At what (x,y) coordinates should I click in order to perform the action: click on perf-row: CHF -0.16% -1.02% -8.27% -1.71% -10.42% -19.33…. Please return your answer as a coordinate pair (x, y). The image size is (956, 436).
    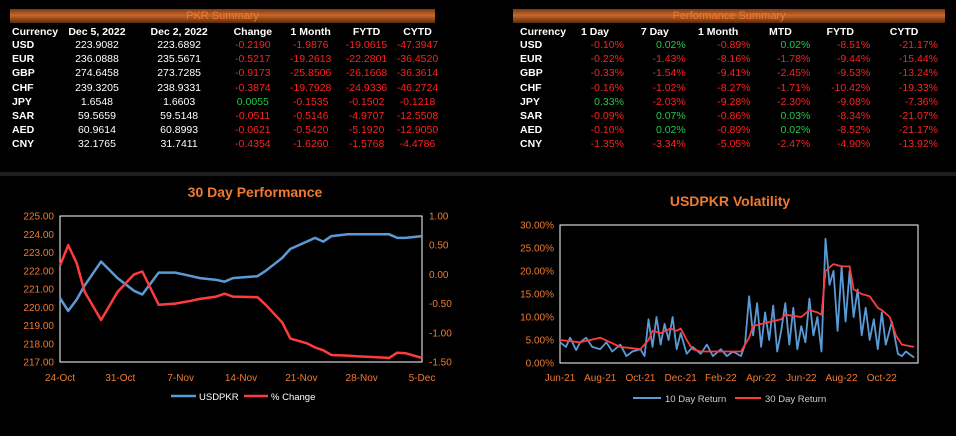
    Looking at the image, I should click on (729, 88).